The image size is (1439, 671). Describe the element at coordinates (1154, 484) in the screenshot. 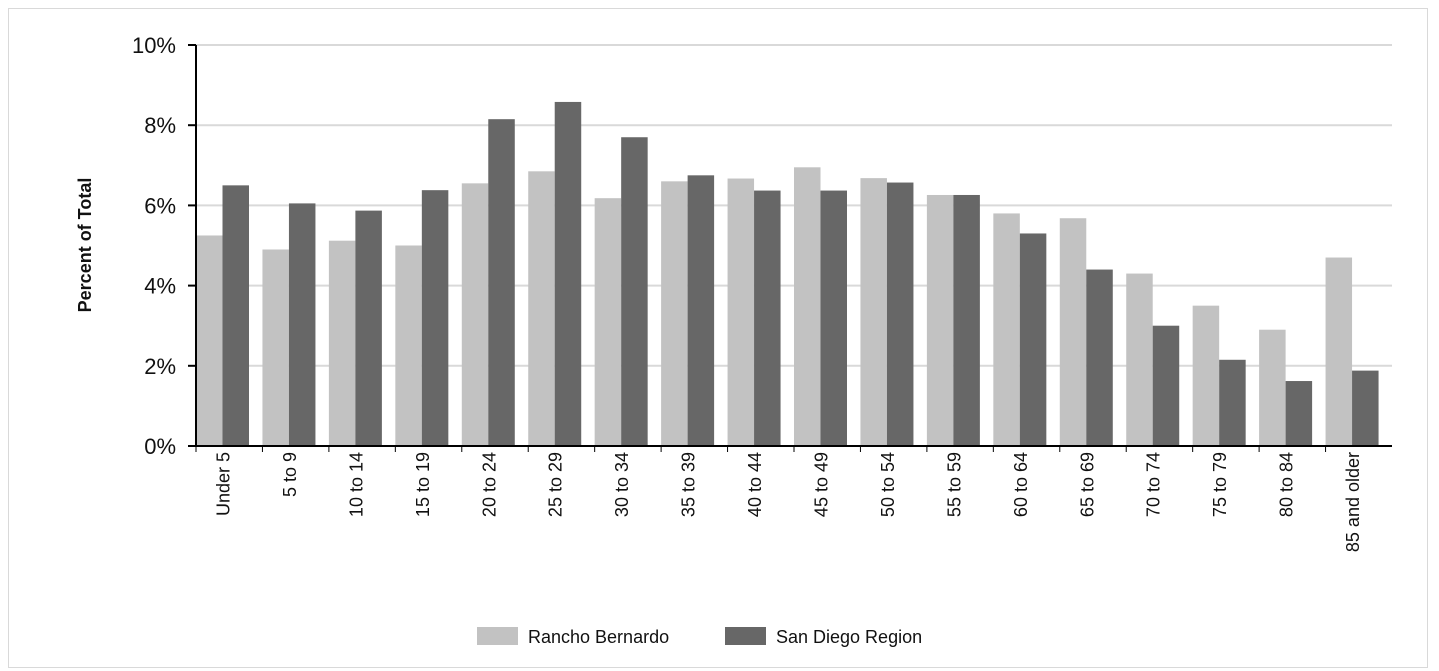

I see `x-tick-label: 70 to 74` at that location.